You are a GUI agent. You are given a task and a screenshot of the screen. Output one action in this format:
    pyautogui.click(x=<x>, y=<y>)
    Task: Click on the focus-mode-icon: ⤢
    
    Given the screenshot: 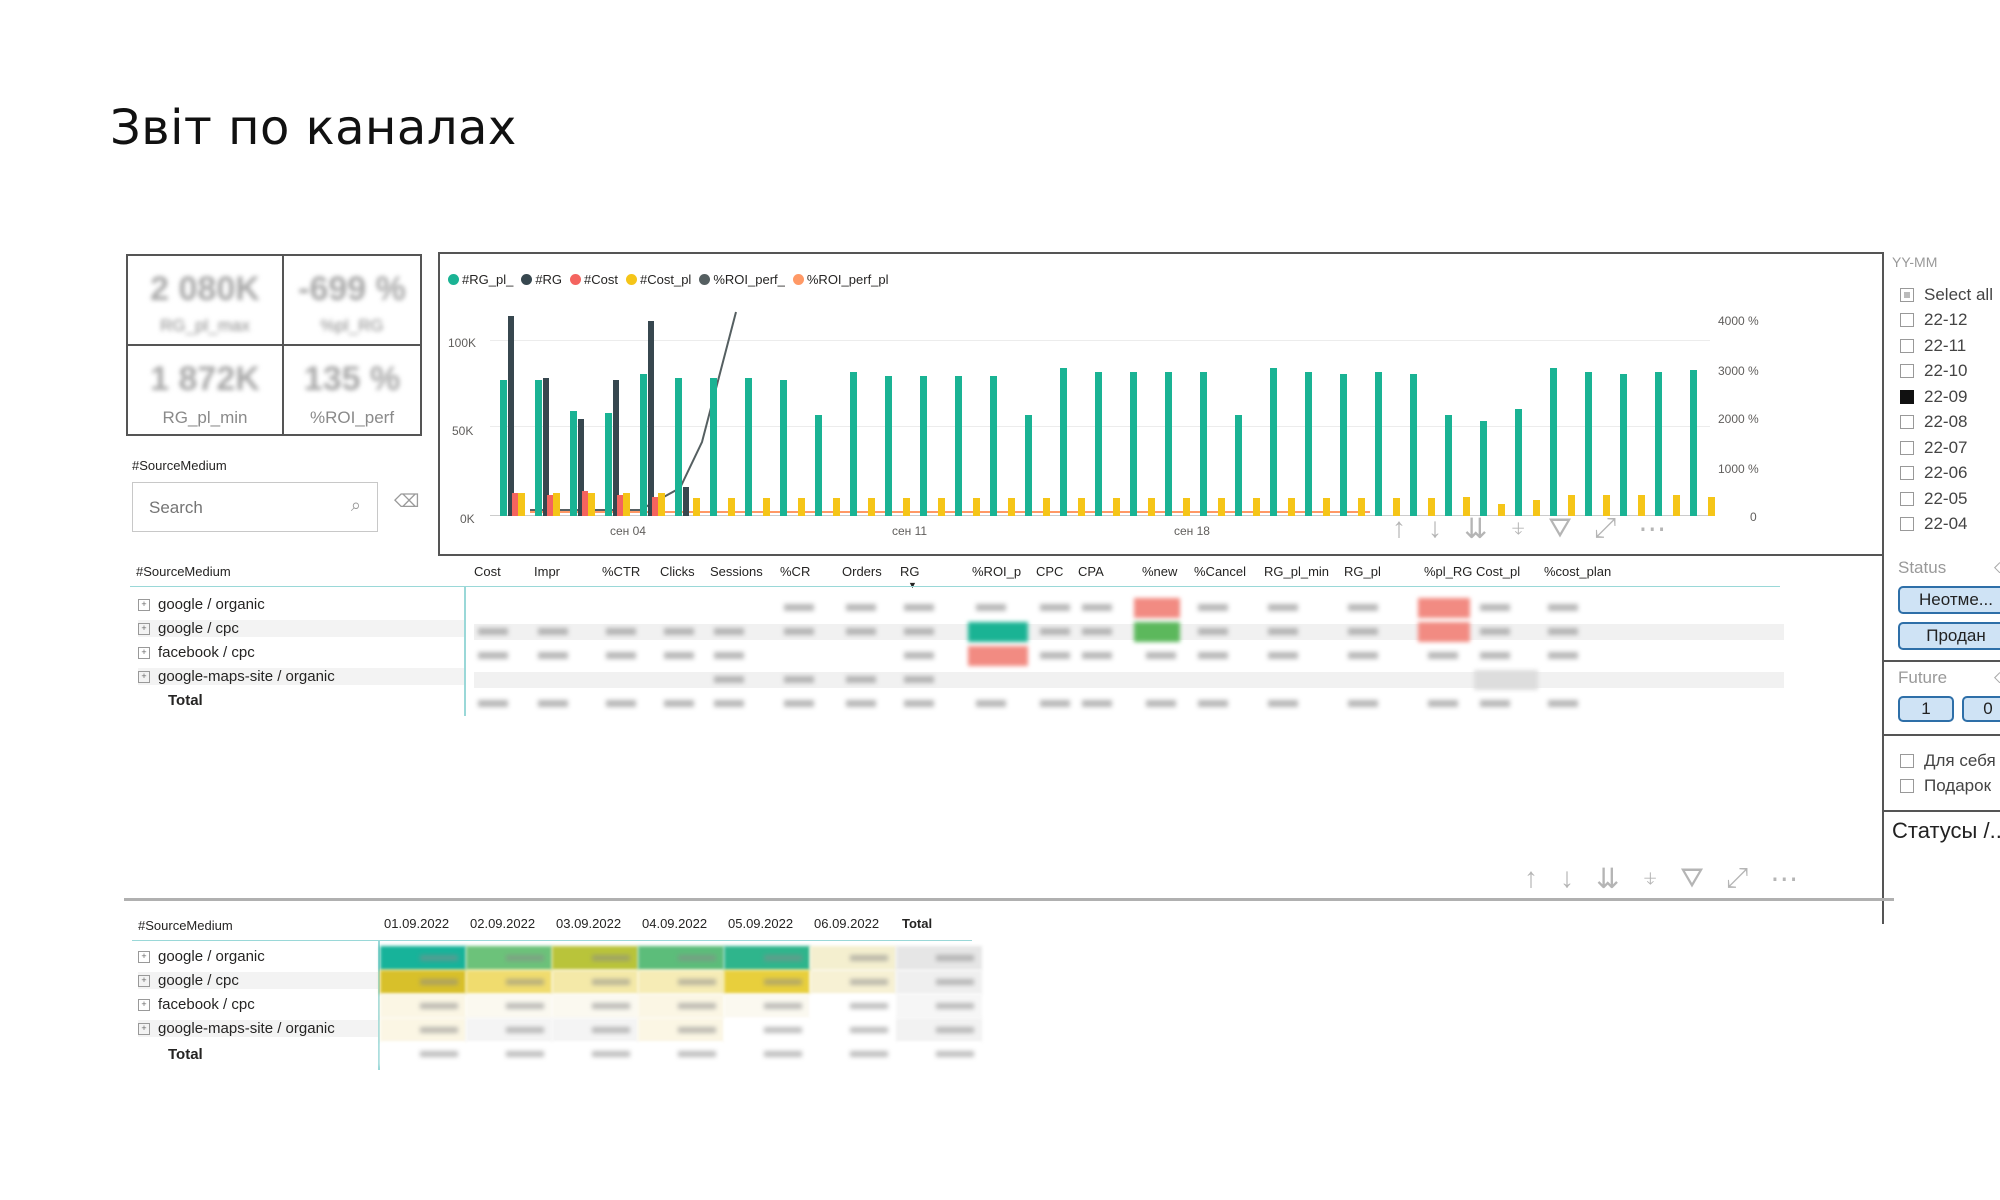 What is the action you would take?
    pyautogui.click(x=1605, y=527)
    